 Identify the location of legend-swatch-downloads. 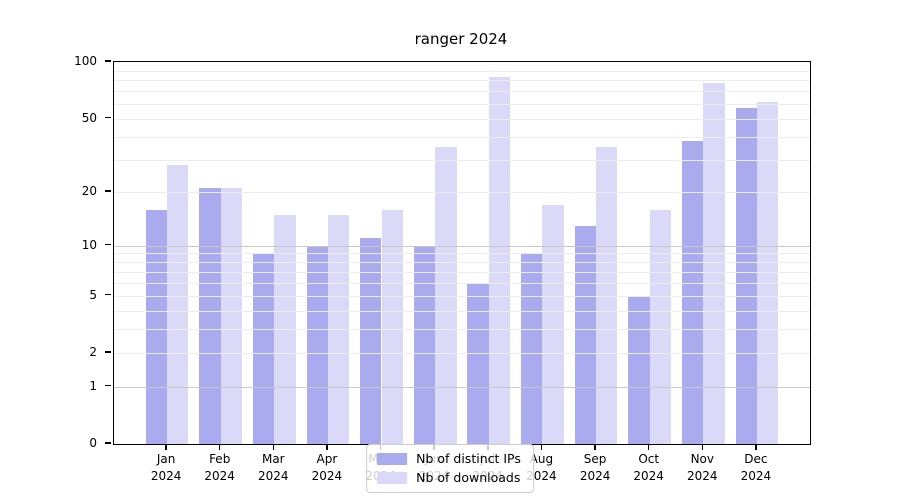
(392, 478).